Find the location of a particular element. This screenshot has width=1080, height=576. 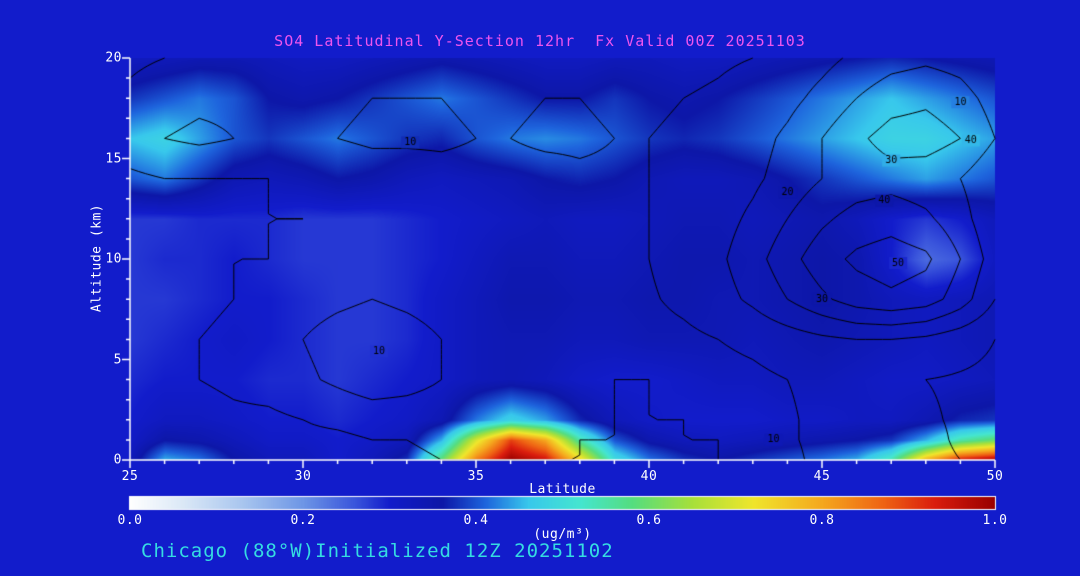

y-tick-label: 15 is located at coordinates (113, 158).